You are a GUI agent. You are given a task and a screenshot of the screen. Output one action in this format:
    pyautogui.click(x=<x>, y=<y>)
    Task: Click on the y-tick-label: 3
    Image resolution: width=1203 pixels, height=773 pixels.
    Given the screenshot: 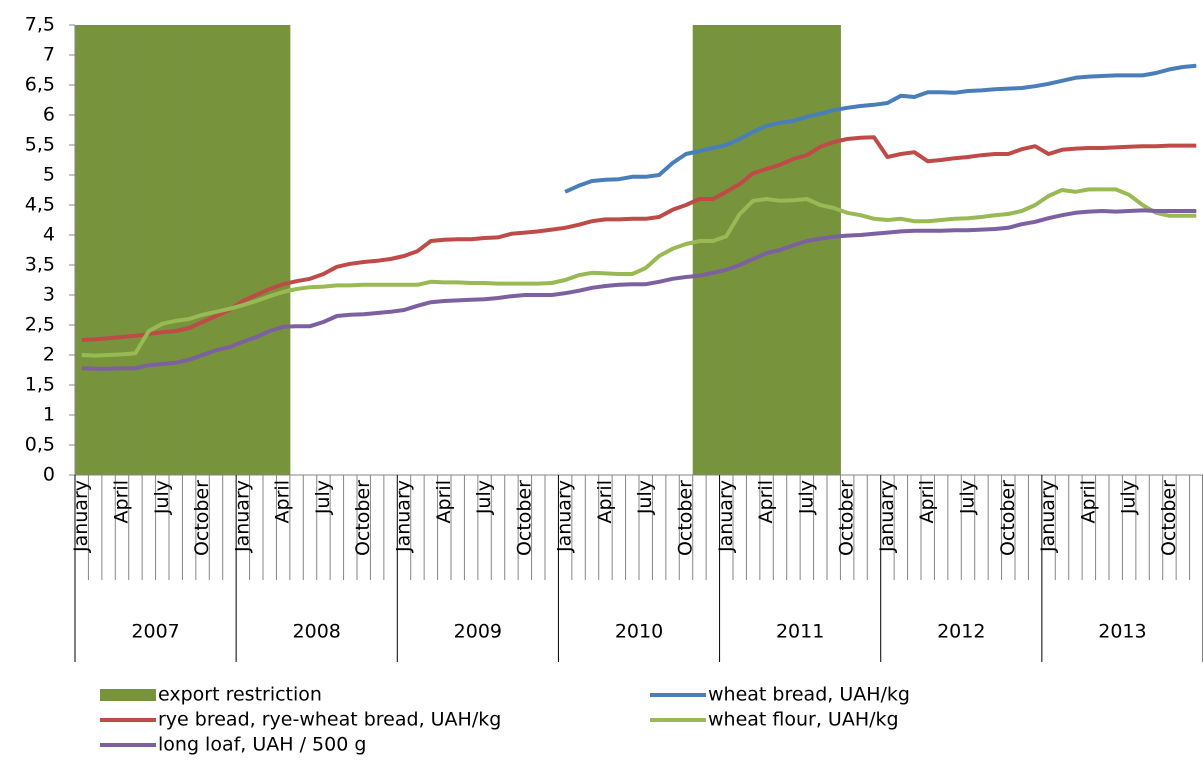 What is the action you would take?
    pyautogui.click(x=49, y=295)
    